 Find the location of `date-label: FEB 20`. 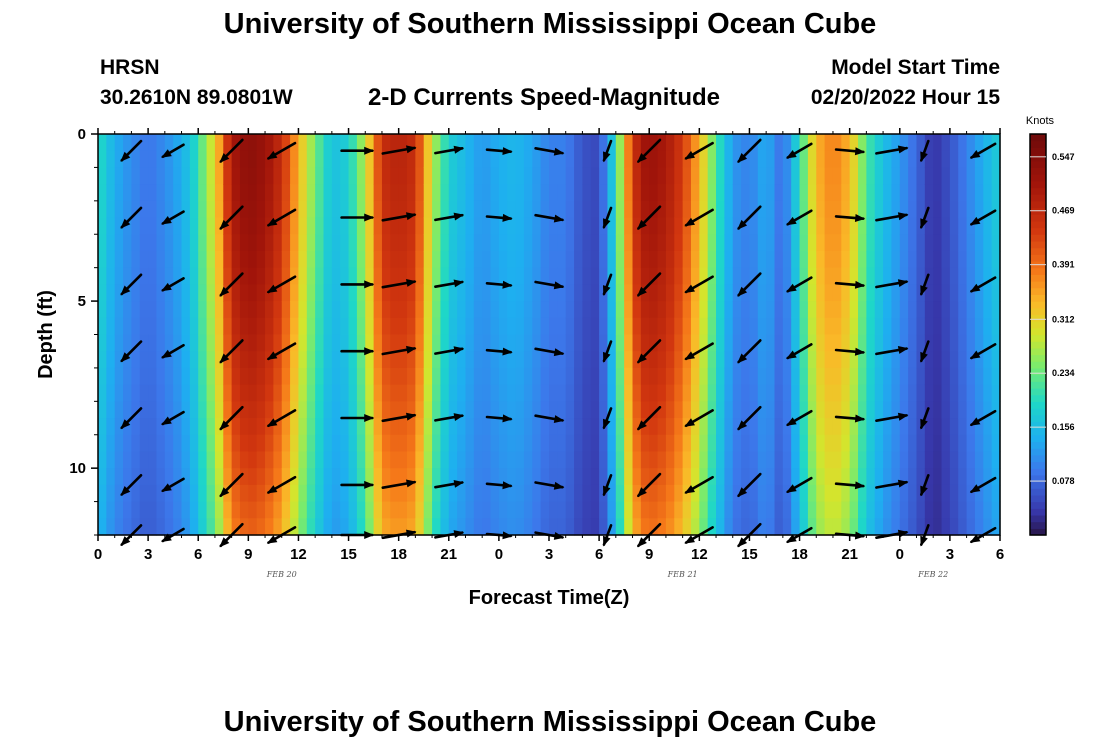

date-label: FEB 20 is located at coordinates (281, 574).